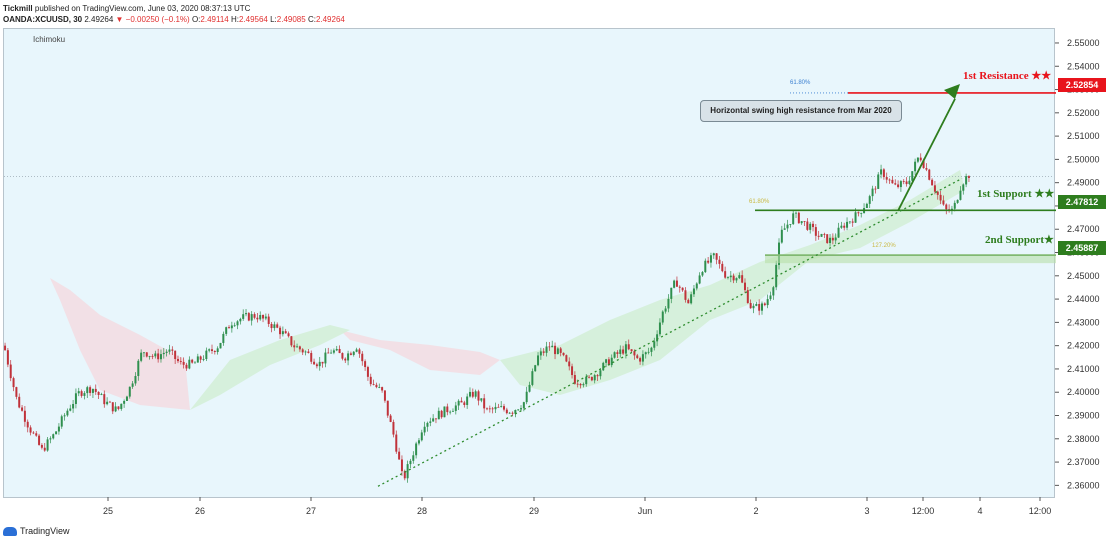 This screenshot has height=541, width=1110. Describe the element at coordinates (1016, 194) in the screenshot. I see `support-1-label: 1st Support ★★` at that location.